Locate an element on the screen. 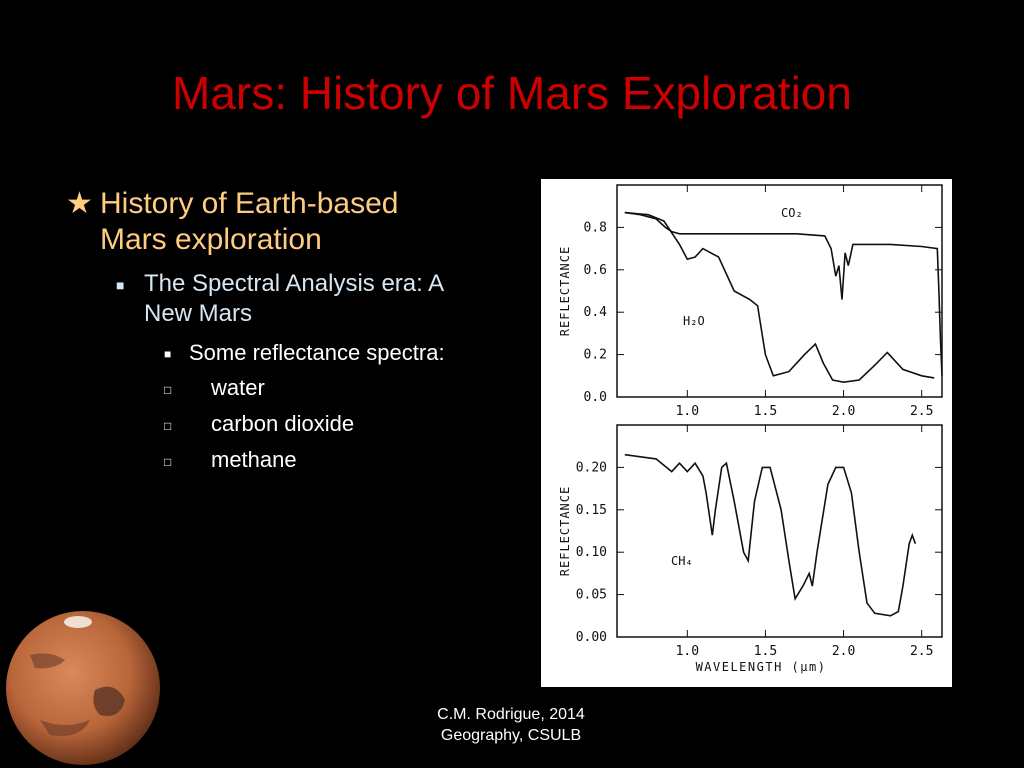 This screenshot has width=1024, height=768. y-tick-label: 0.8 is located at coordinates (595, 227).